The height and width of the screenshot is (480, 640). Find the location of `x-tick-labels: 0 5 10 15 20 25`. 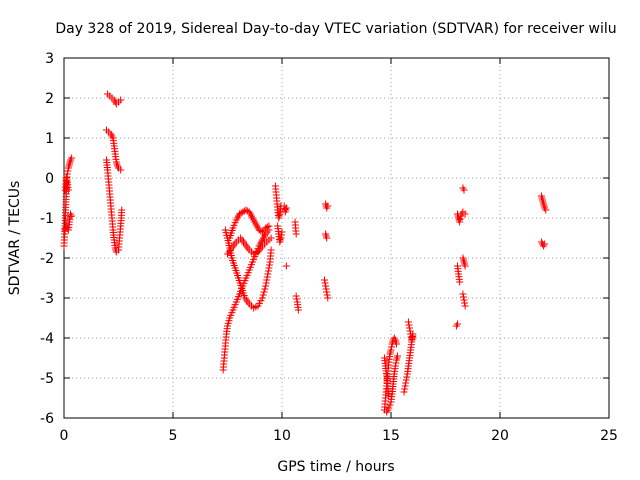

x-tick-labels: 0 5 10 15 20 25 is located at coordinates (339, 436).